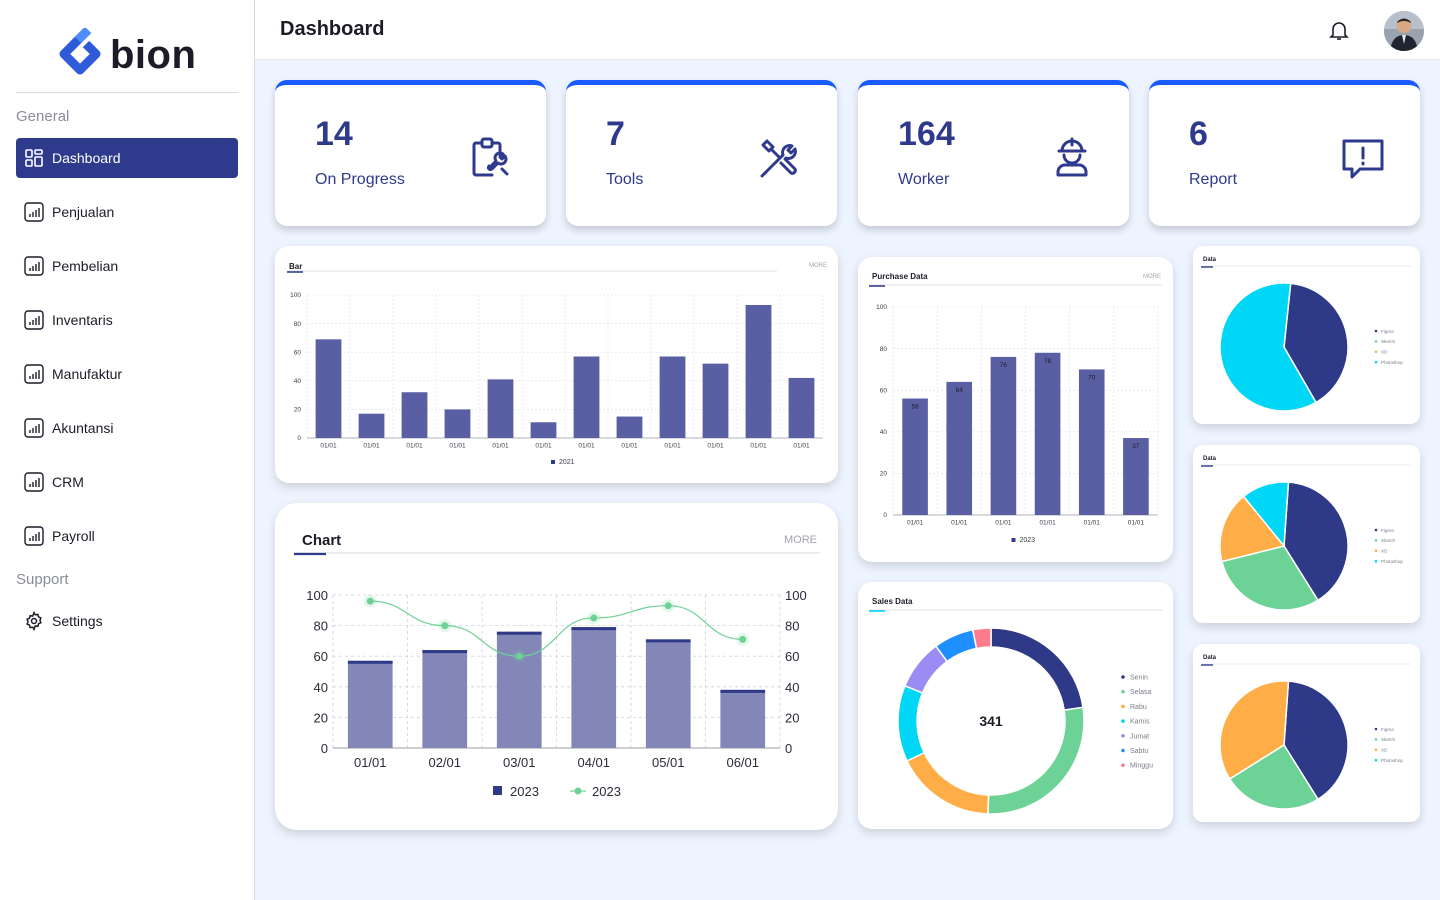 The width and height of the screenshot is (1440, 900). I want to click on sidebar-item-label: Pembelian, so click(85, 266).